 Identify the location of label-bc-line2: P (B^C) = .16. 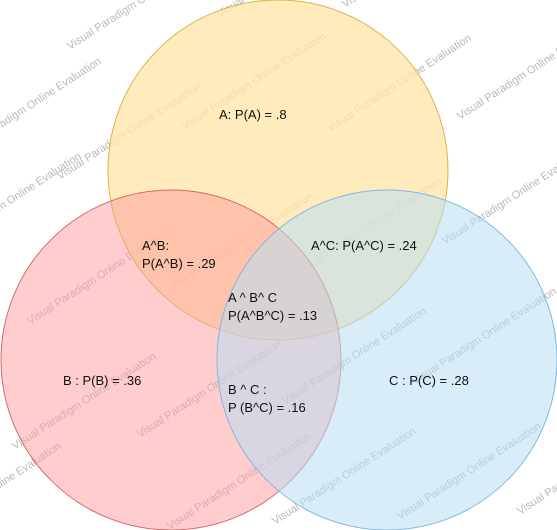
(267, 407).